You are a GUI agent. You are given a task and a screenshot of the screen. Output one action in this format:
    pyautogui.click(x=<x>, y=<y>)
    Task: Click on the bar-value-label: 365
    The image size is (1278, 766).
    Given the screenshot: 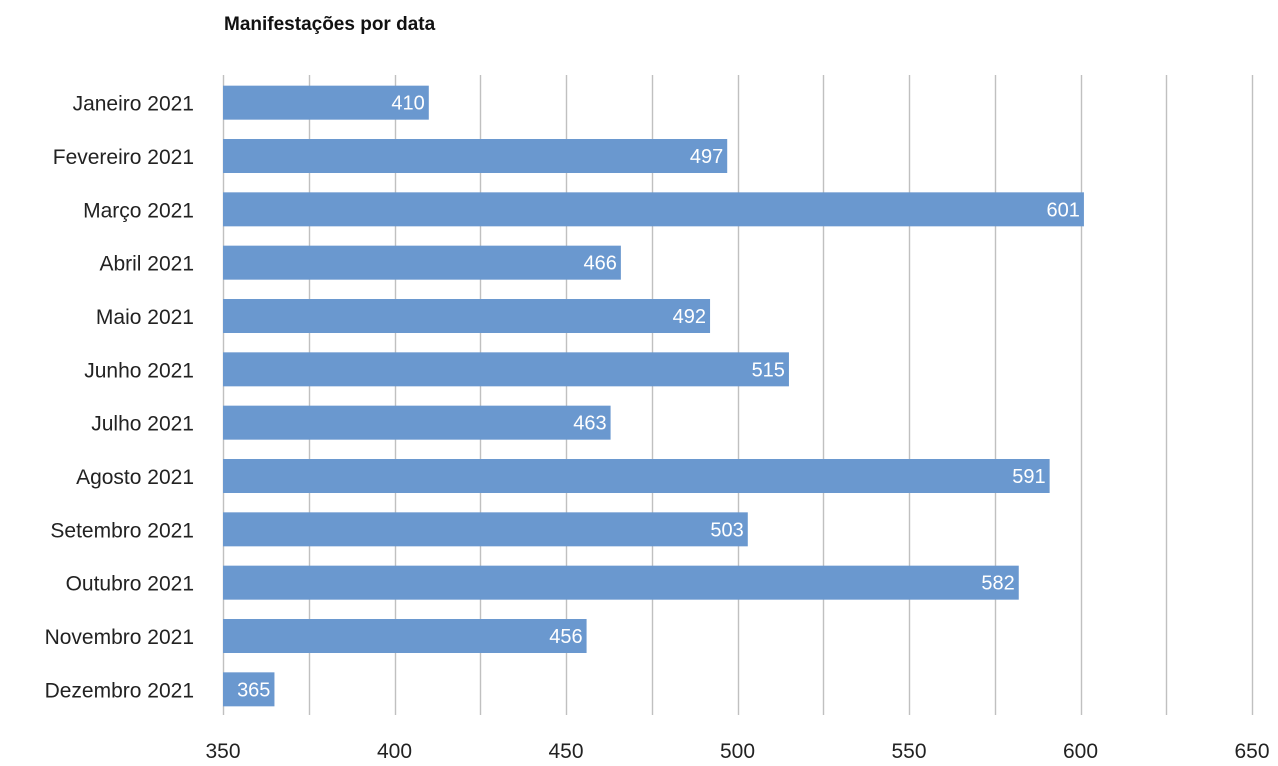 What is the action you would take?
    pyautogui.click(x=253, y=690)
    